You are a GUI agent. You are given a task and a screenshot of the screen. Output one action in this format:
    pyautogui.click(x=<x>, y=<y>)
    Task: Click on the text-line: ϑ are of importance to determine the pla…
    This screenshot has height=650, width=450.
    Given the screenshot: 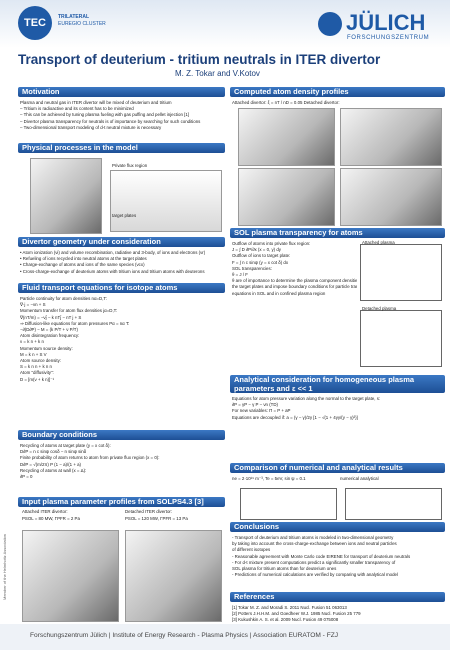 What is the action you would take?
    pyautogui.click(x=294, y=281)
    